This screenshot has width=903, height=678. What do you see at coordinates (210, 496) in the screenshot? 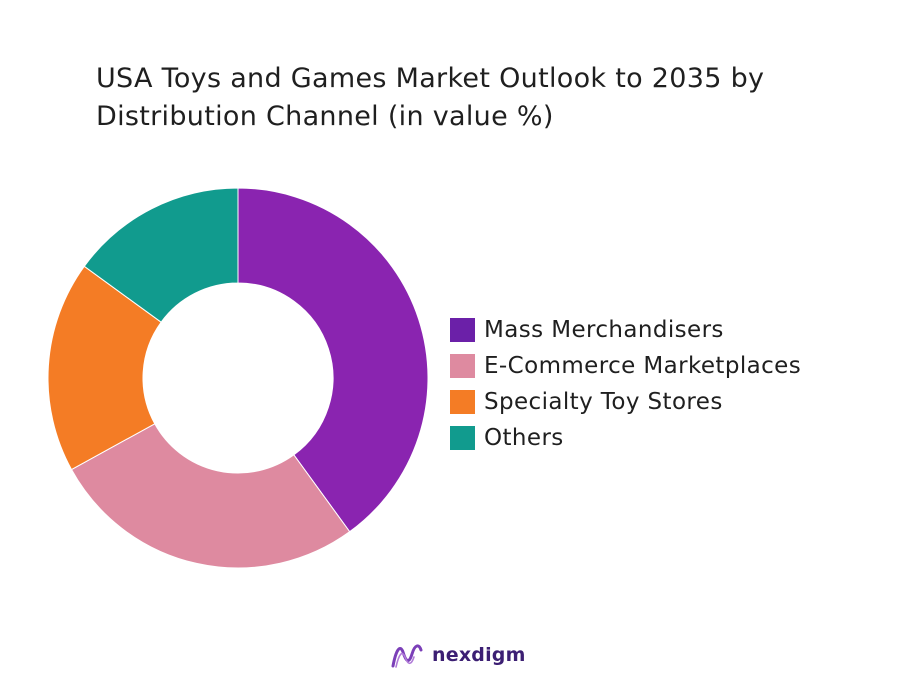
I see `donut-slice-e-commerce-marketplaces` at bounding box center [210, 496].